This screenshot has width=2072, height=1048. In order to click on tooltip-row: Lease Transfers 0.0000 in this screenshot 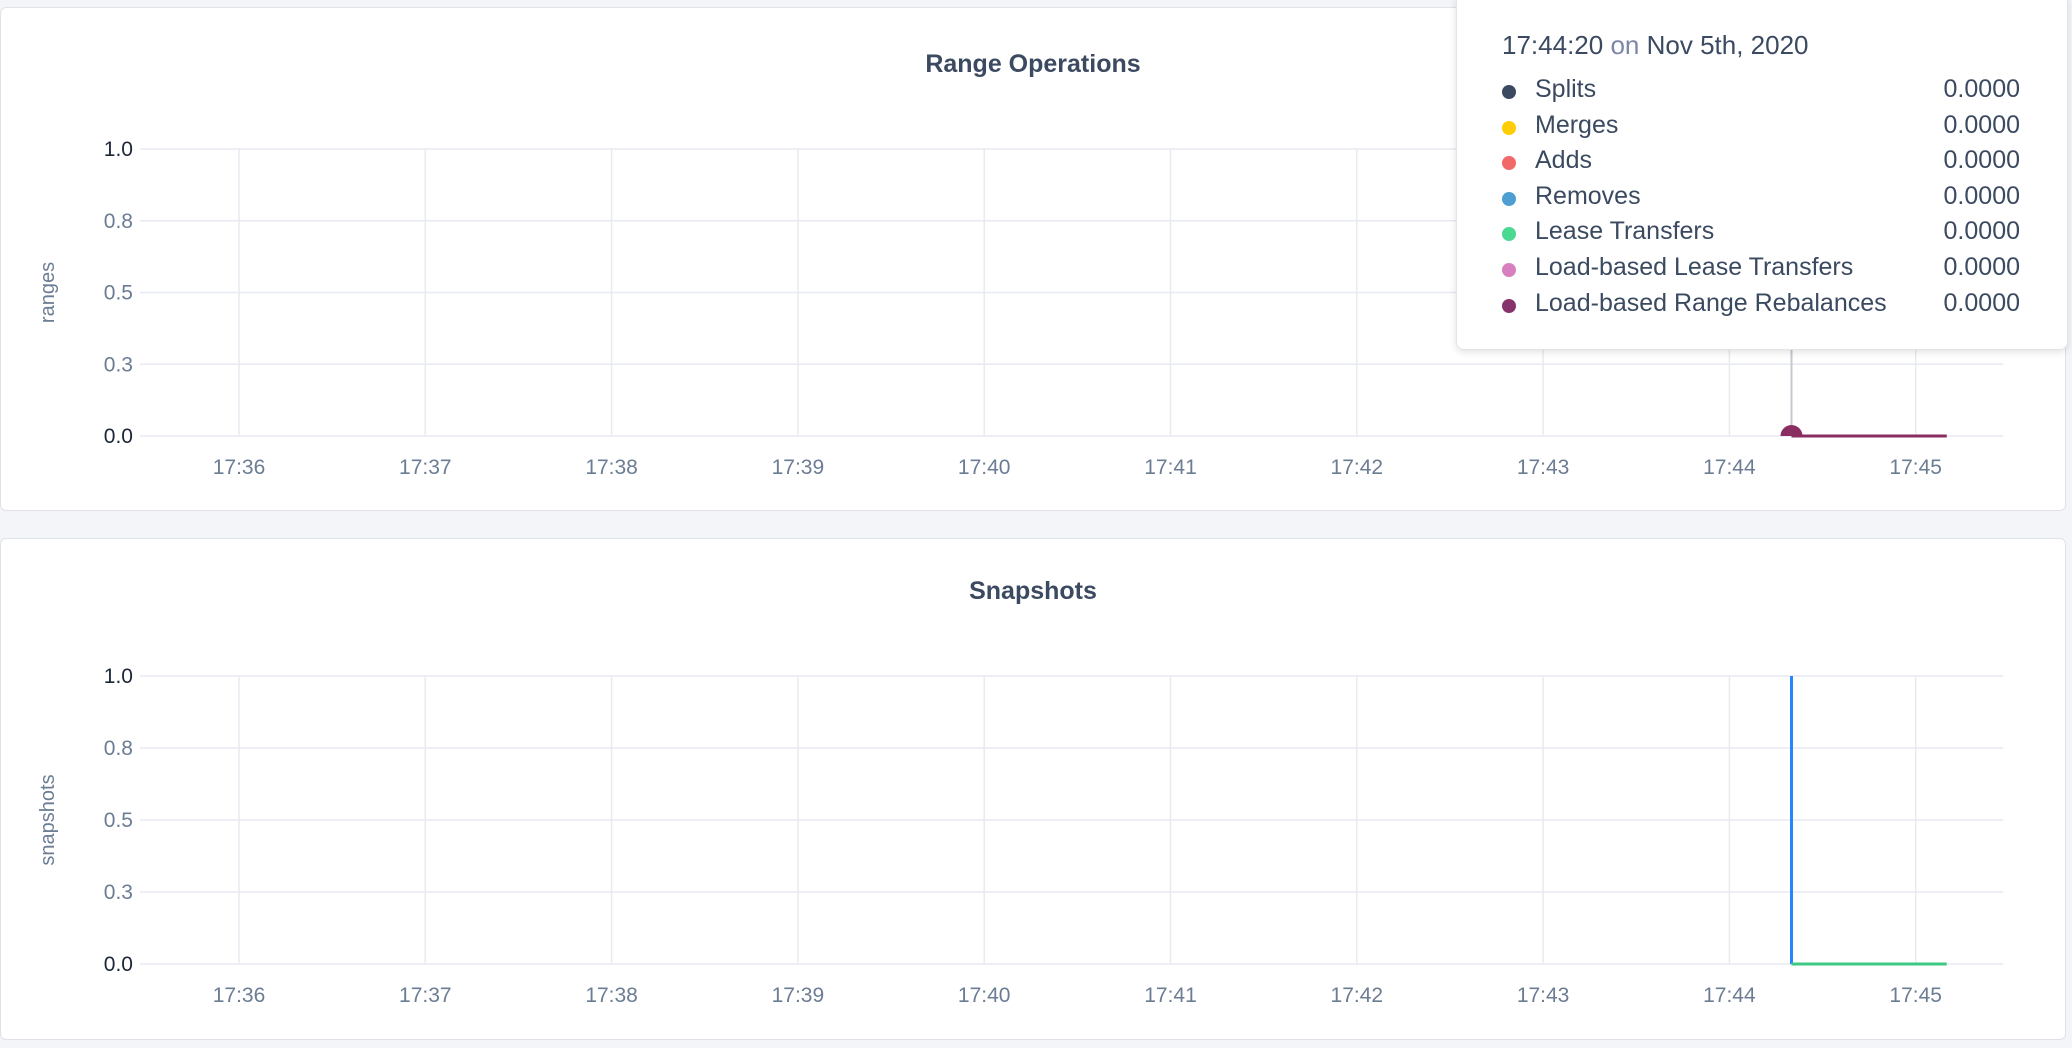, I will do `click(1761, 234)`.